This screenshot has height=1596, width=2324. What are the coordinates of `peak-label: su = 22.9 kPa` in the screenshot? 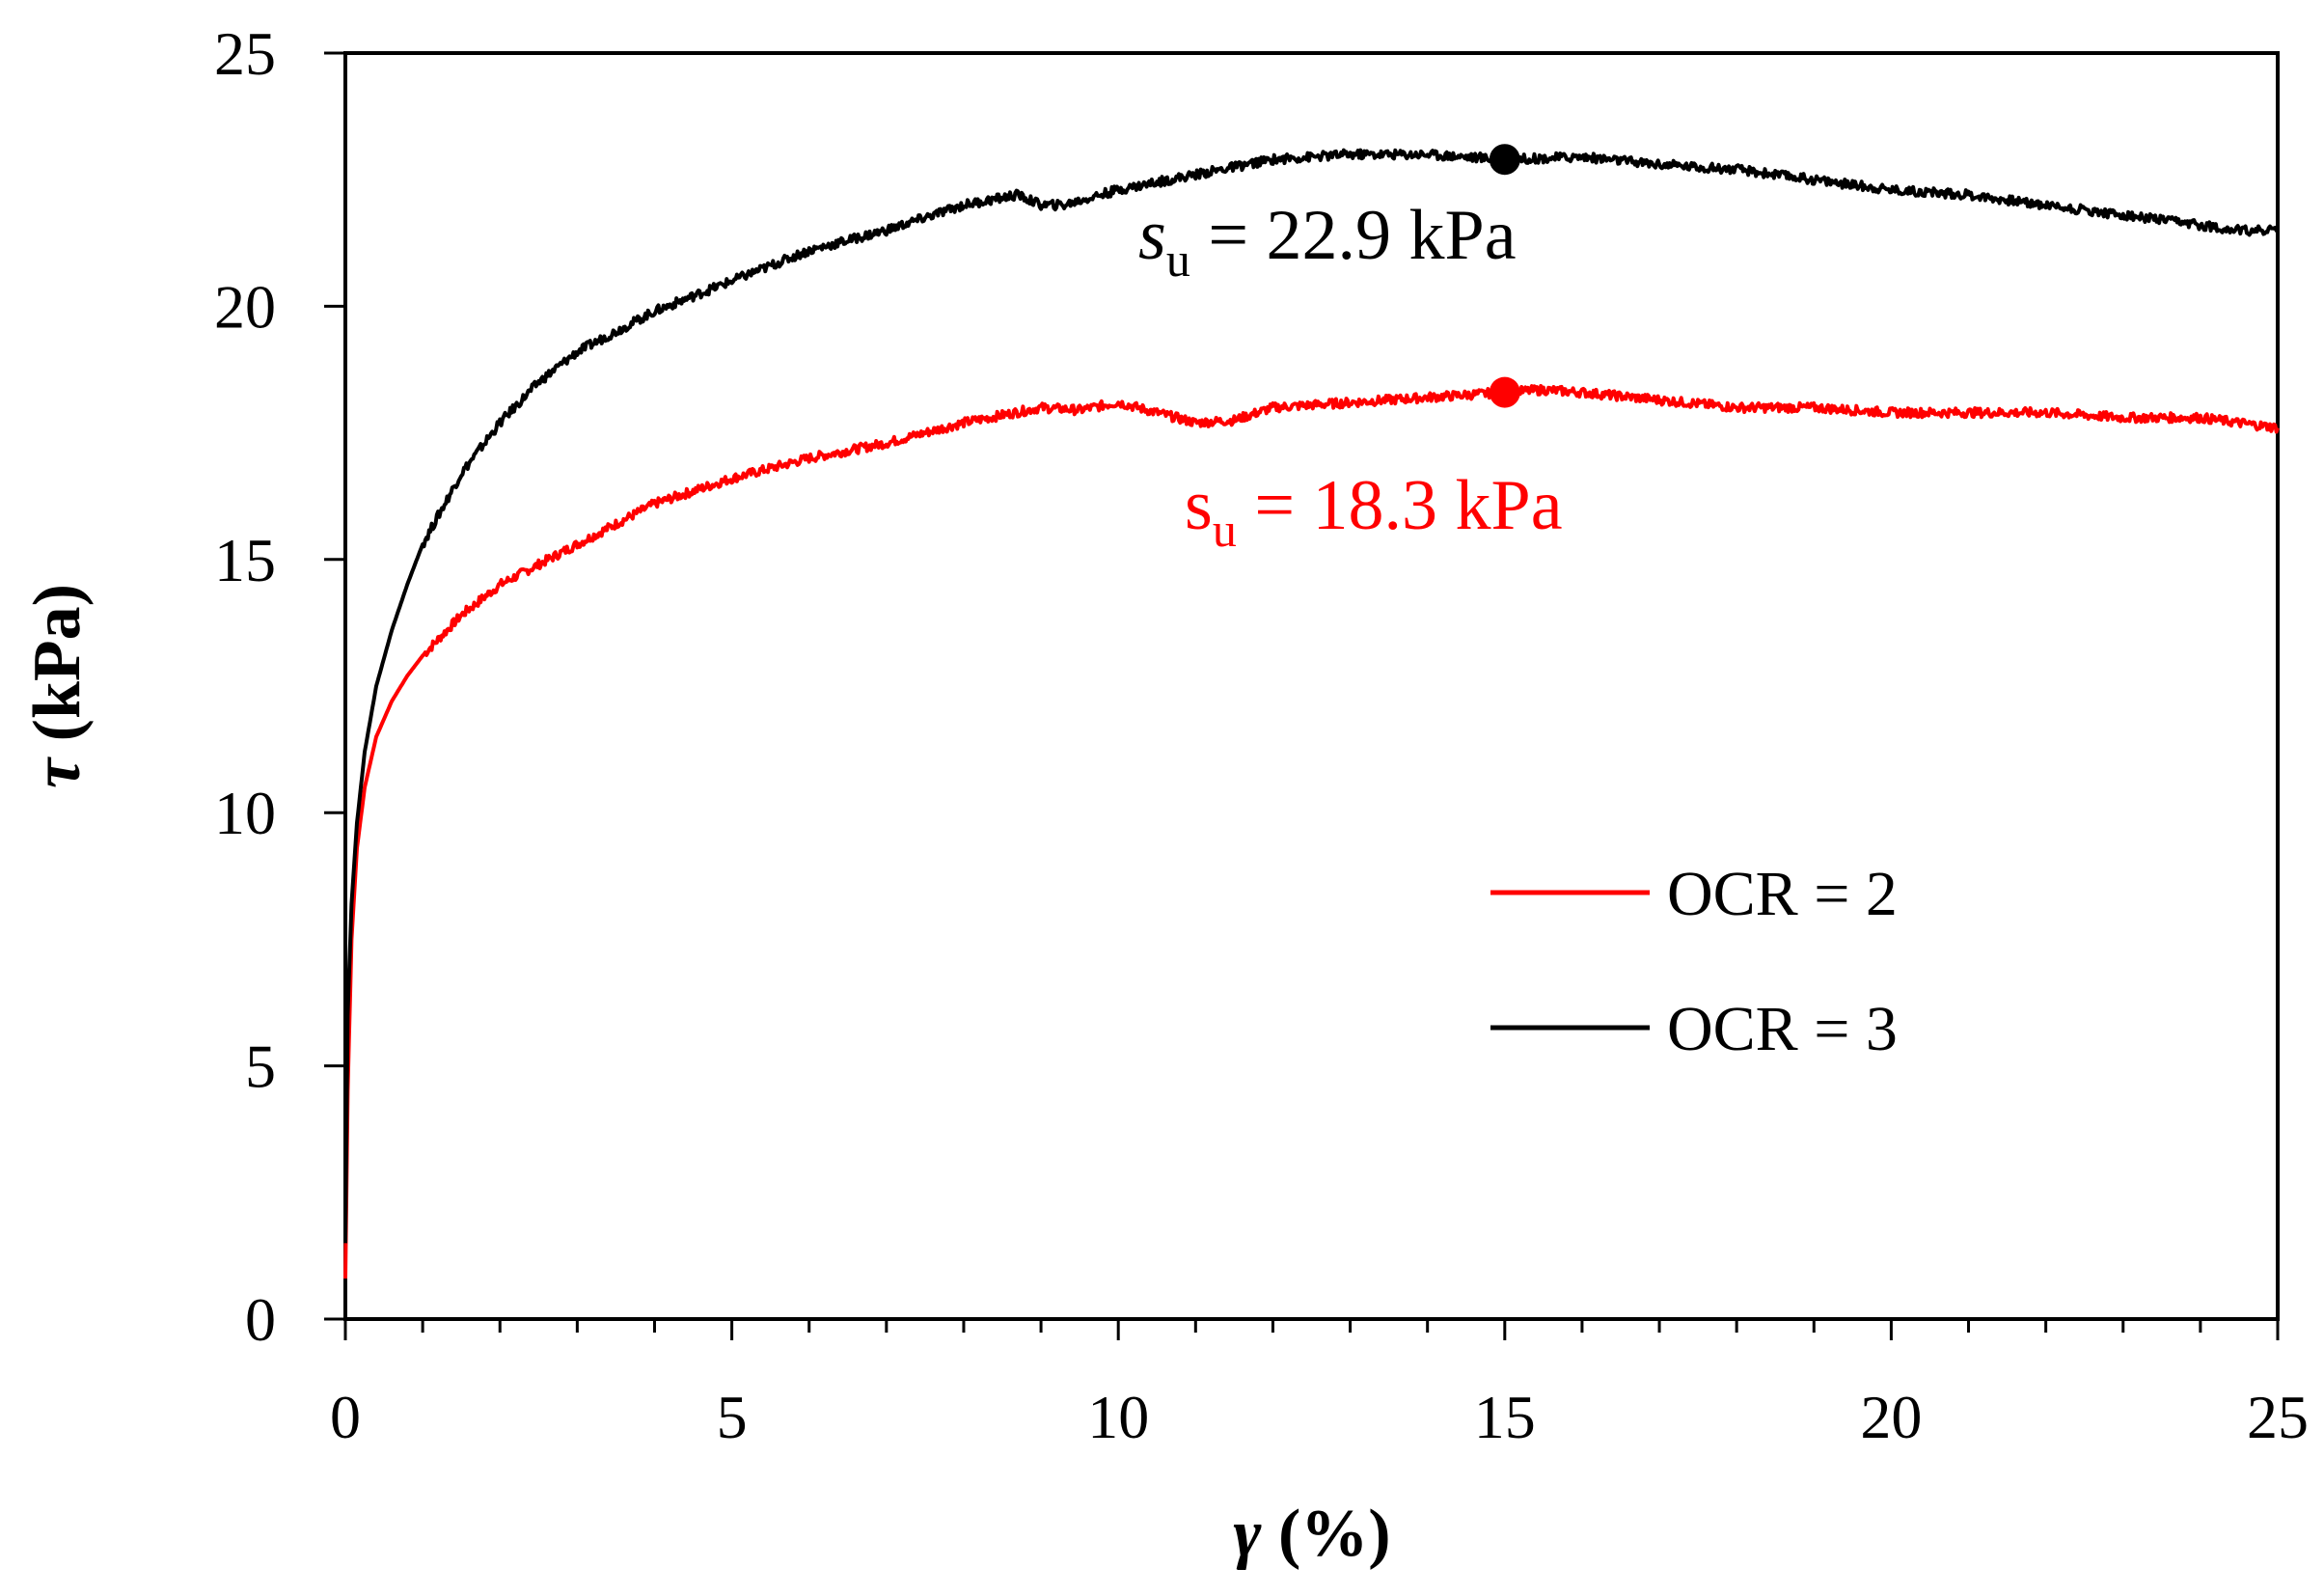 It's located at (1327, 242).